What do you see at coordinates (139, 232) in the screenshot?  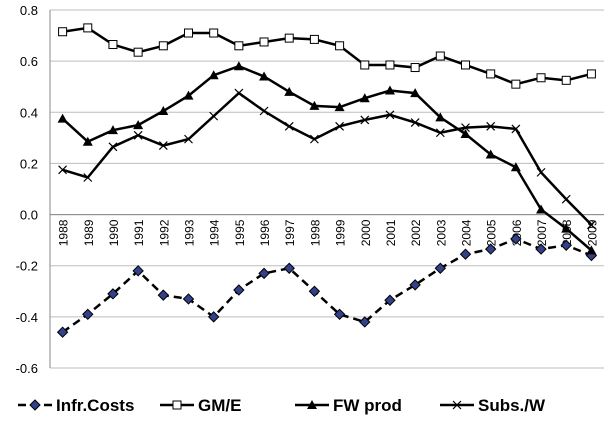 I see `x-tick-label: 1991` at bounding box center [139, 232].